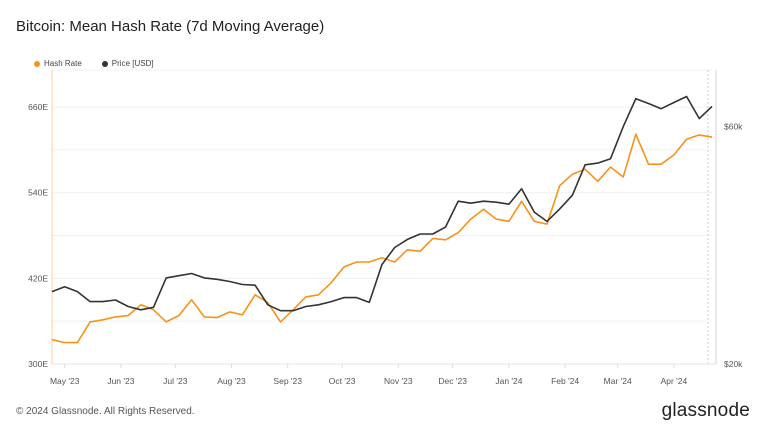  Describe the element at coordinates (342, 381) in the screenshot. I see `x-tick-label: Oct '23` at that location.